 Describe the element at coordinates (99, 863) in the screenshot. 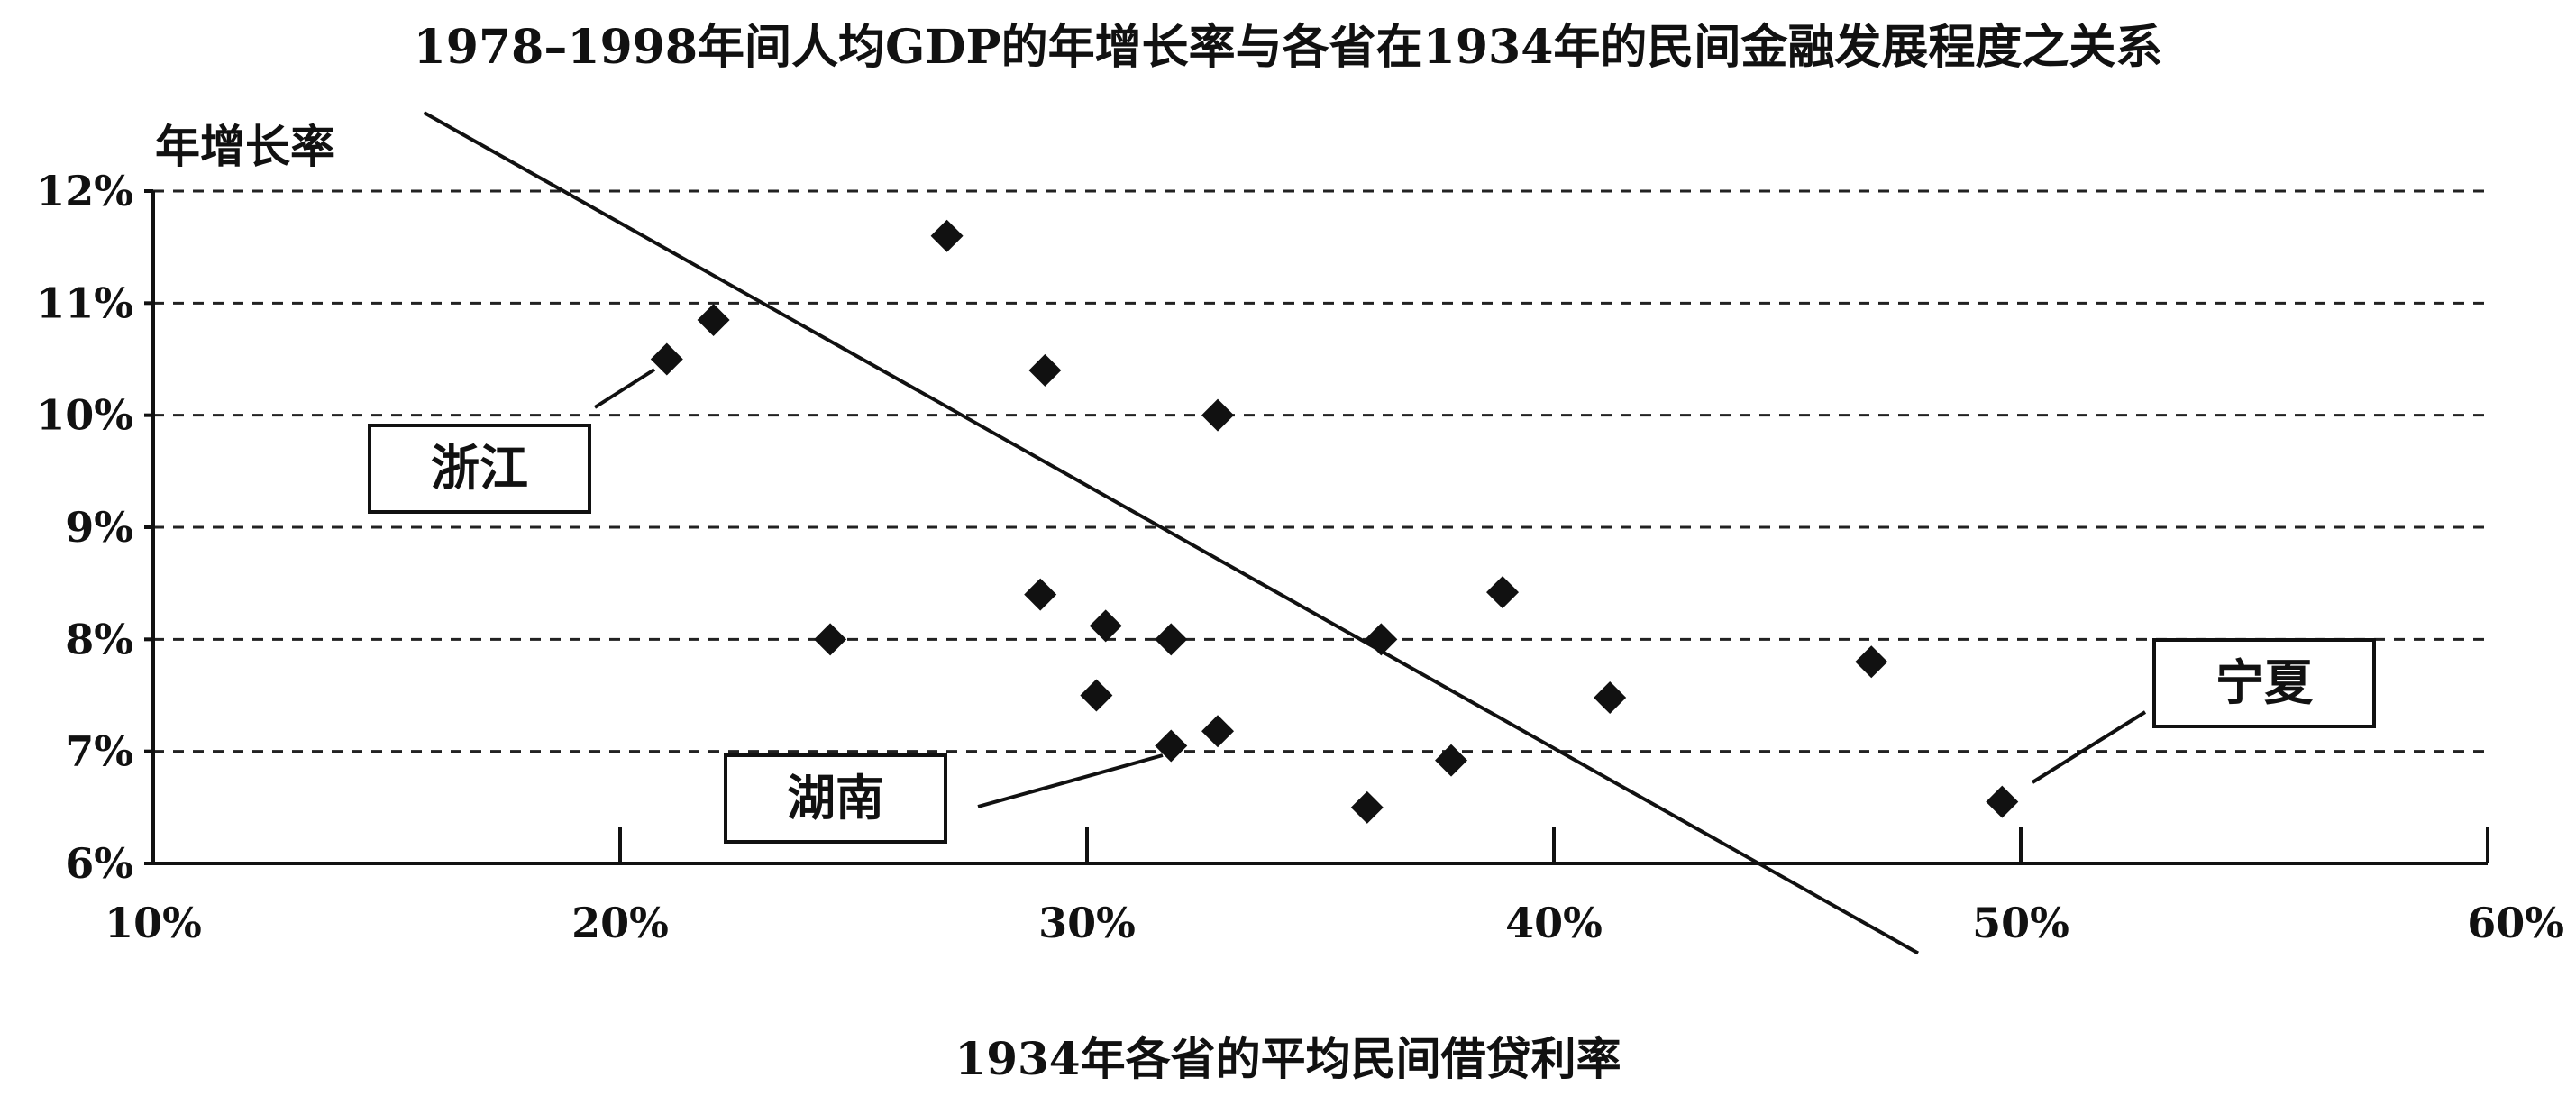

I see `y-tick-label-0: 6%` at that location.